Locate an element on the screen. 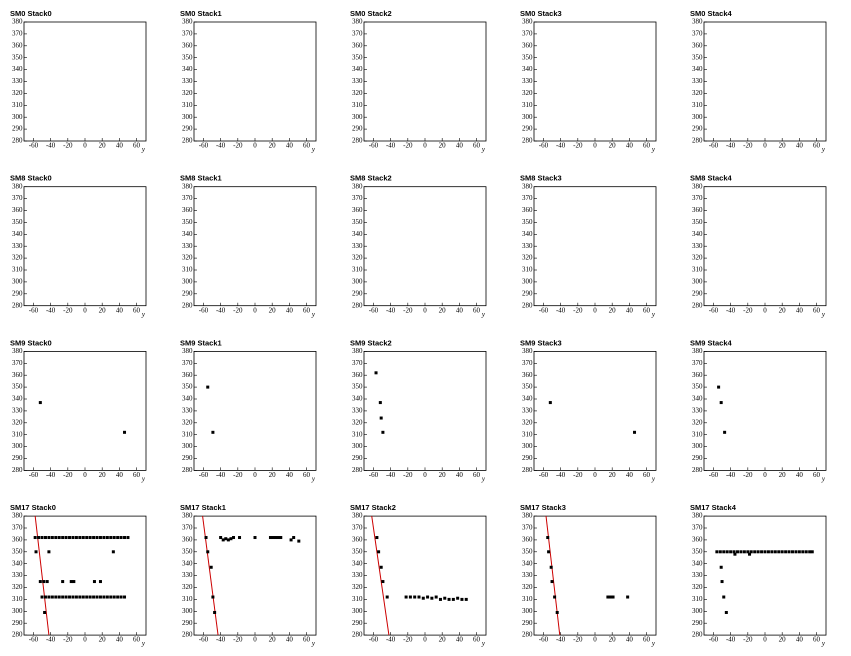  panel-title: SM17 Stack0 is located at coordinates (33, 507).